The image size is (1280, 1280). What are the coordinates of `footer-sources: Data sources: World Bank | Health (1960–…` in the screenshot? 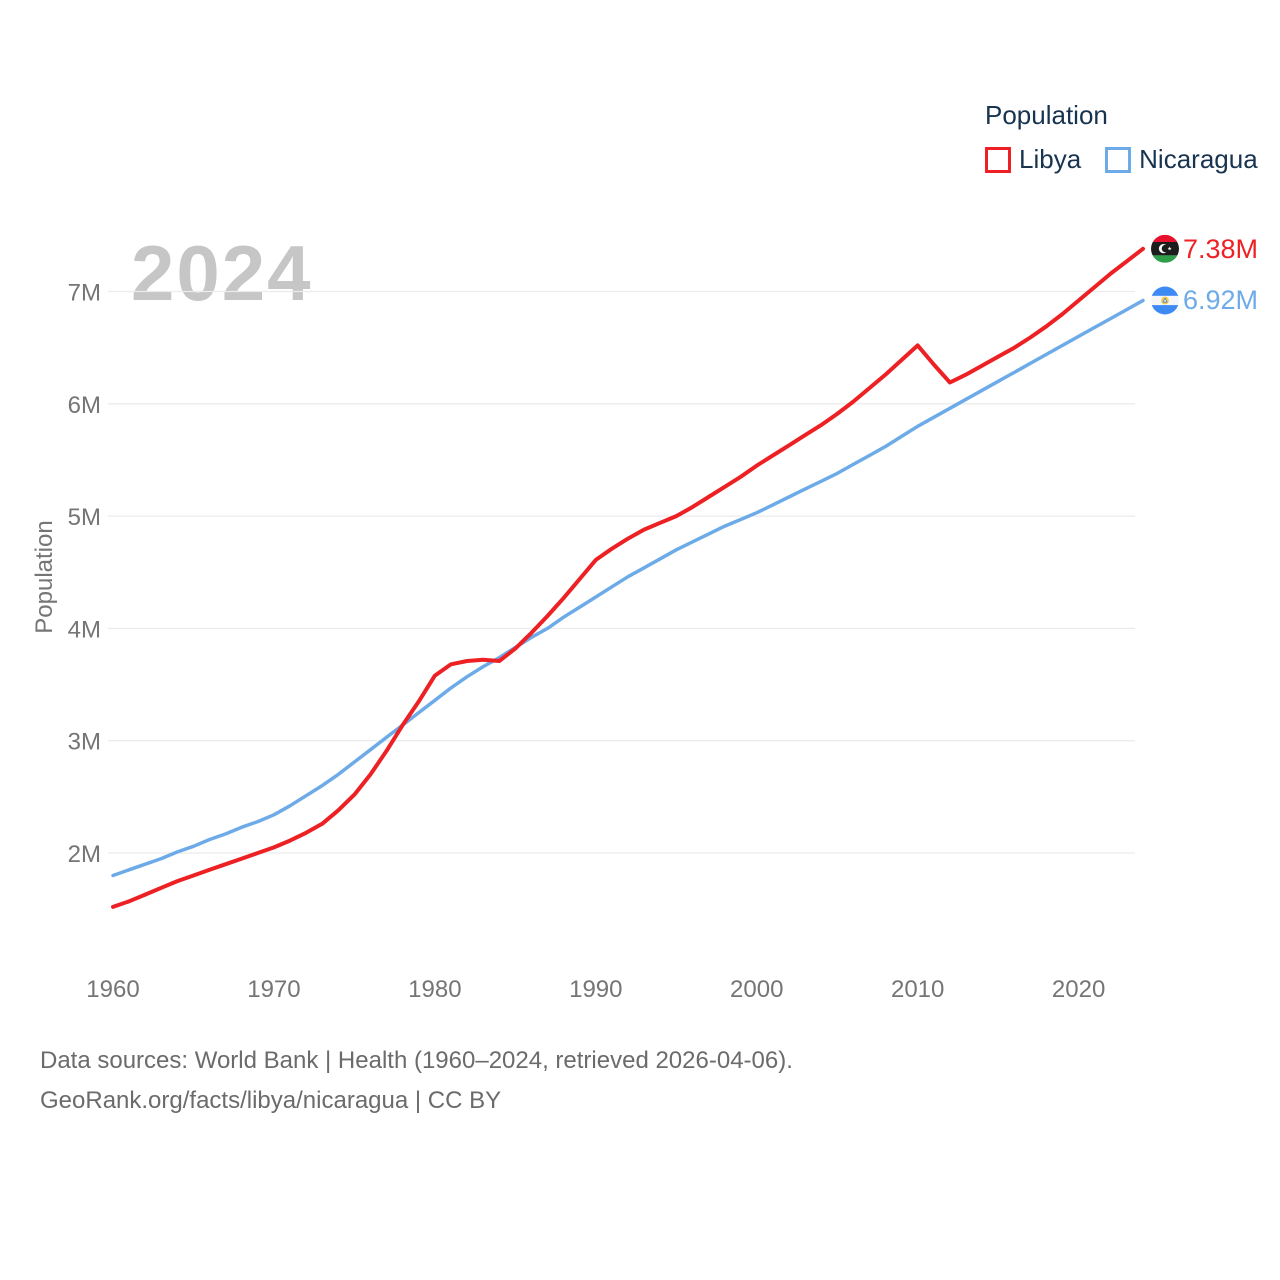 It's located at (416, 1060).